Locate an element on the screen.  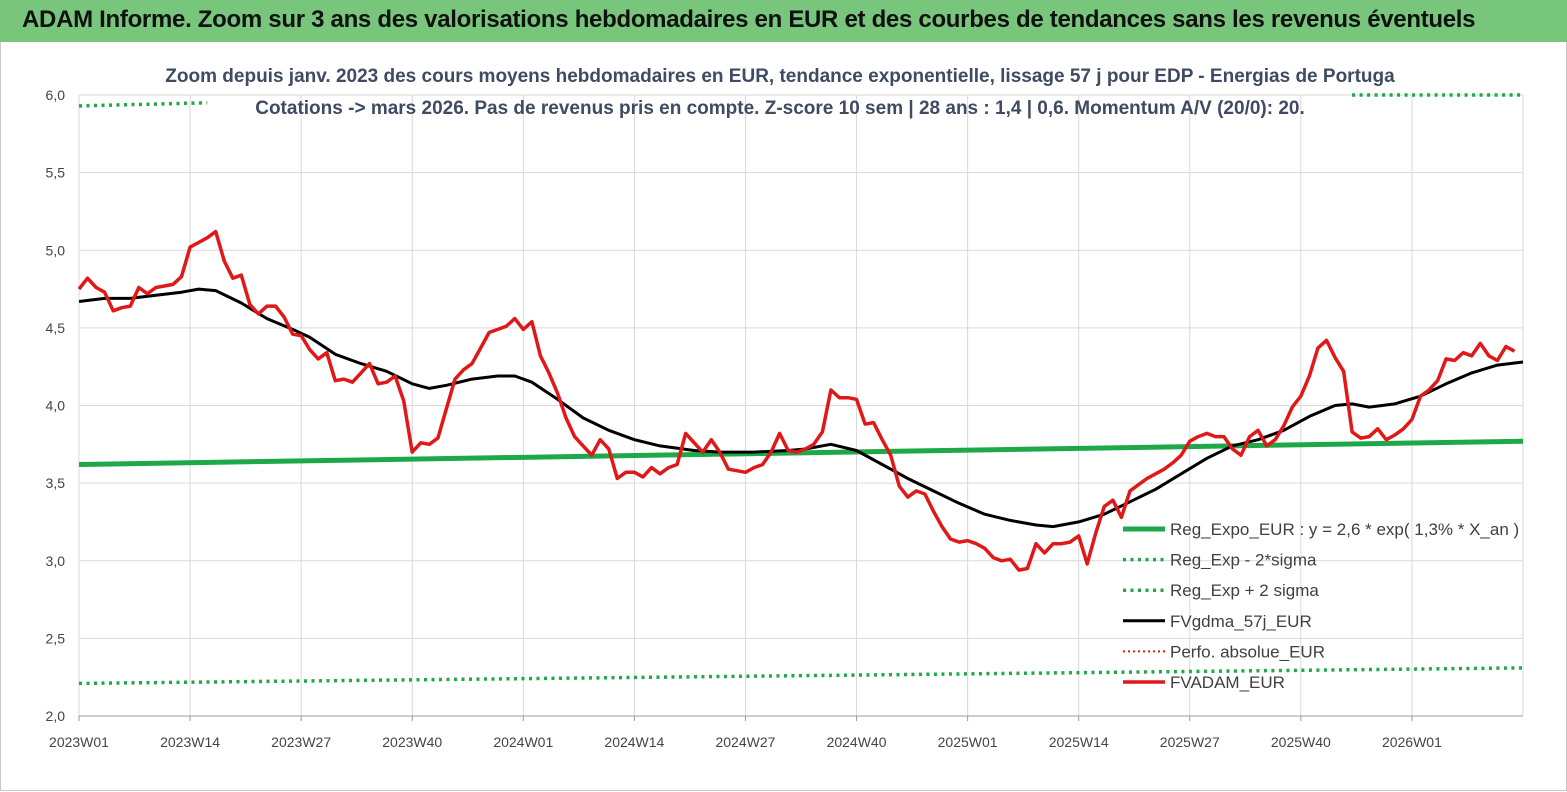
x-tick-label: 2025W14 is located at coordinates (1079, 742).